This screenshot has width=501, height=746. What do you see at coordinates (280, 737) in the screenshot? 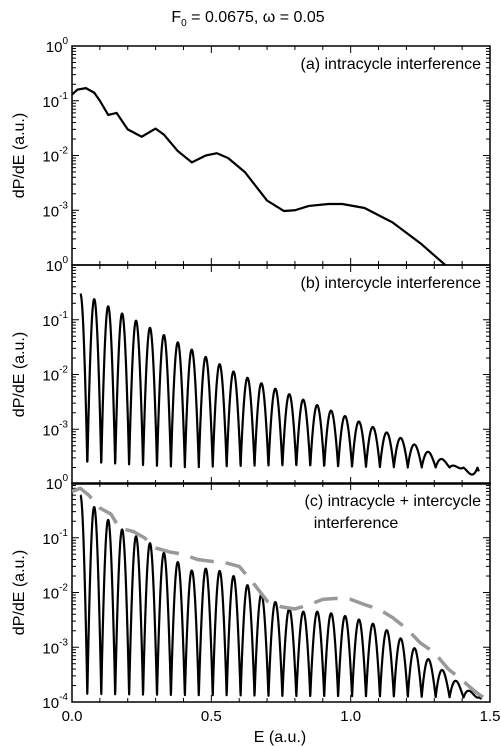
I see `x-axis-label: E (a.u.)` at bounding box center [280, 737].